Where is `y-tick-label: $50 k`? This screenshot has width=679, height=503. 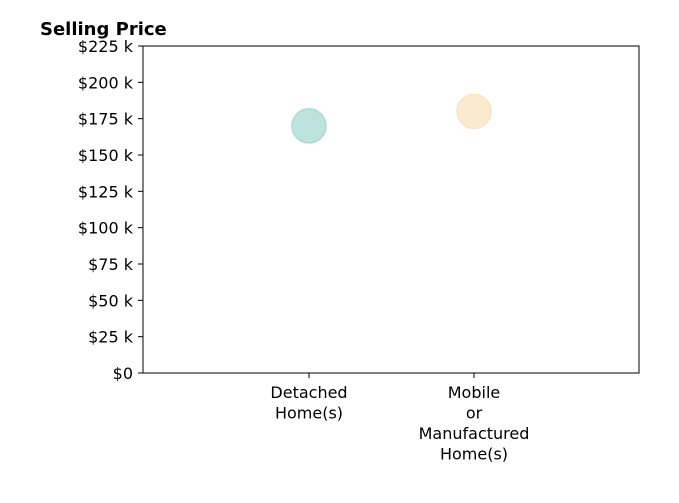
y-tick-label: $50 k is located at coordinates (111, 300).